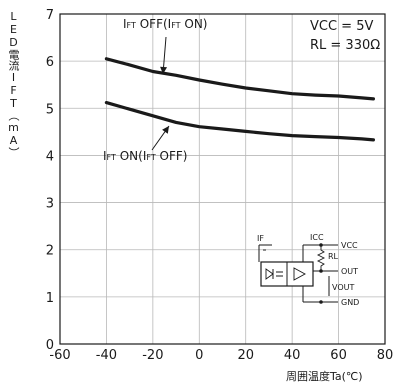  What do you see at coordinates (111, 157) in the screenshot?
I see `lower-label-sub: FT` at bounding box center [111, 157].